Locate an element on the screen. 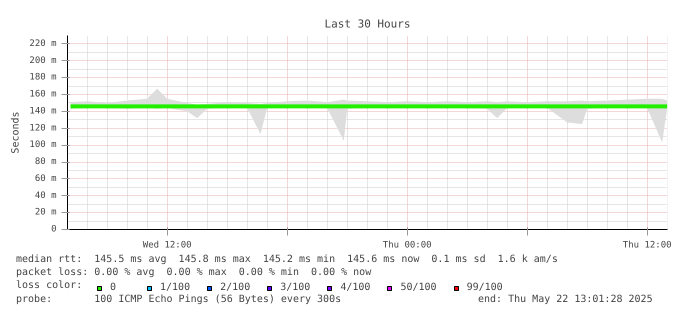 The height and width of the screenshot is (315, 697). text: median rtt: 145.5 ms avg 145.8 ms max 145.2 ms min 145.6 ms now 0.1 ms sd 1.6 k am/s is located at coordinates (287, 259).